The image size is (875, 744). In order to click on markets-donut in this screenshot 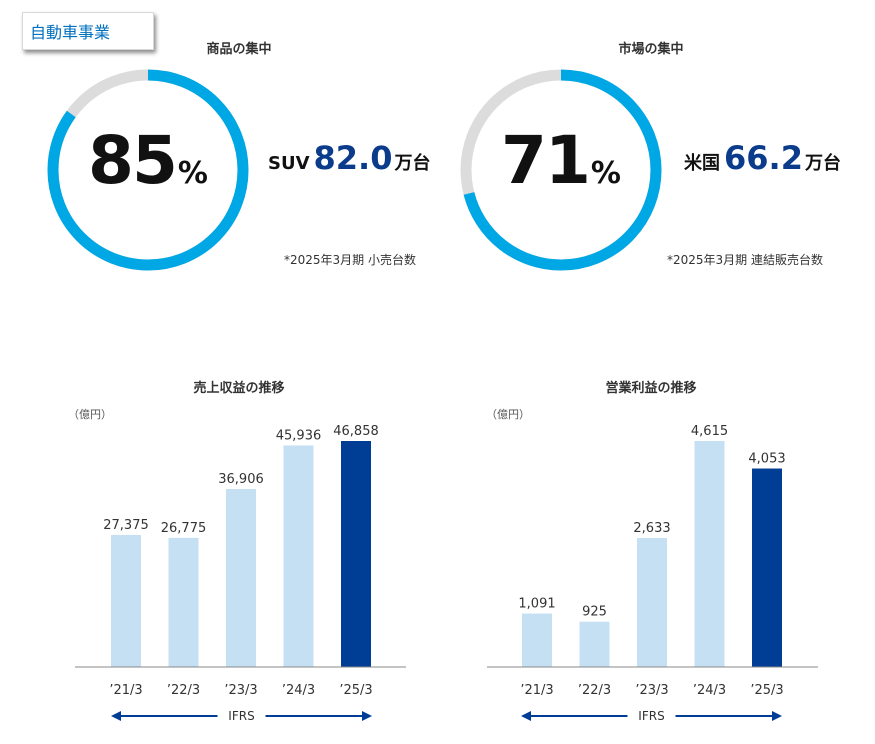, I will do `click(561, 170)`.